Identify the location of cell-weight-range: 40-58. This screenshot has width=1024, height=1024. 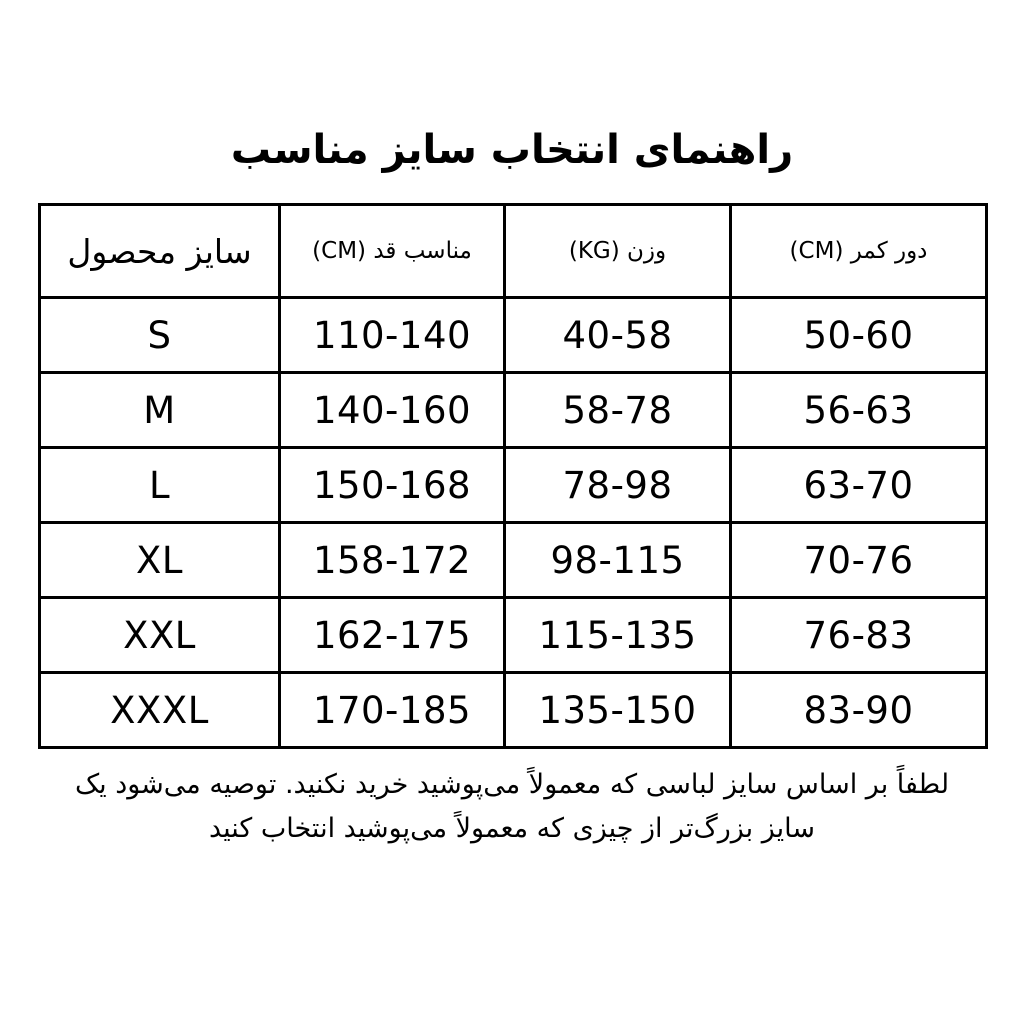
(617, 335).